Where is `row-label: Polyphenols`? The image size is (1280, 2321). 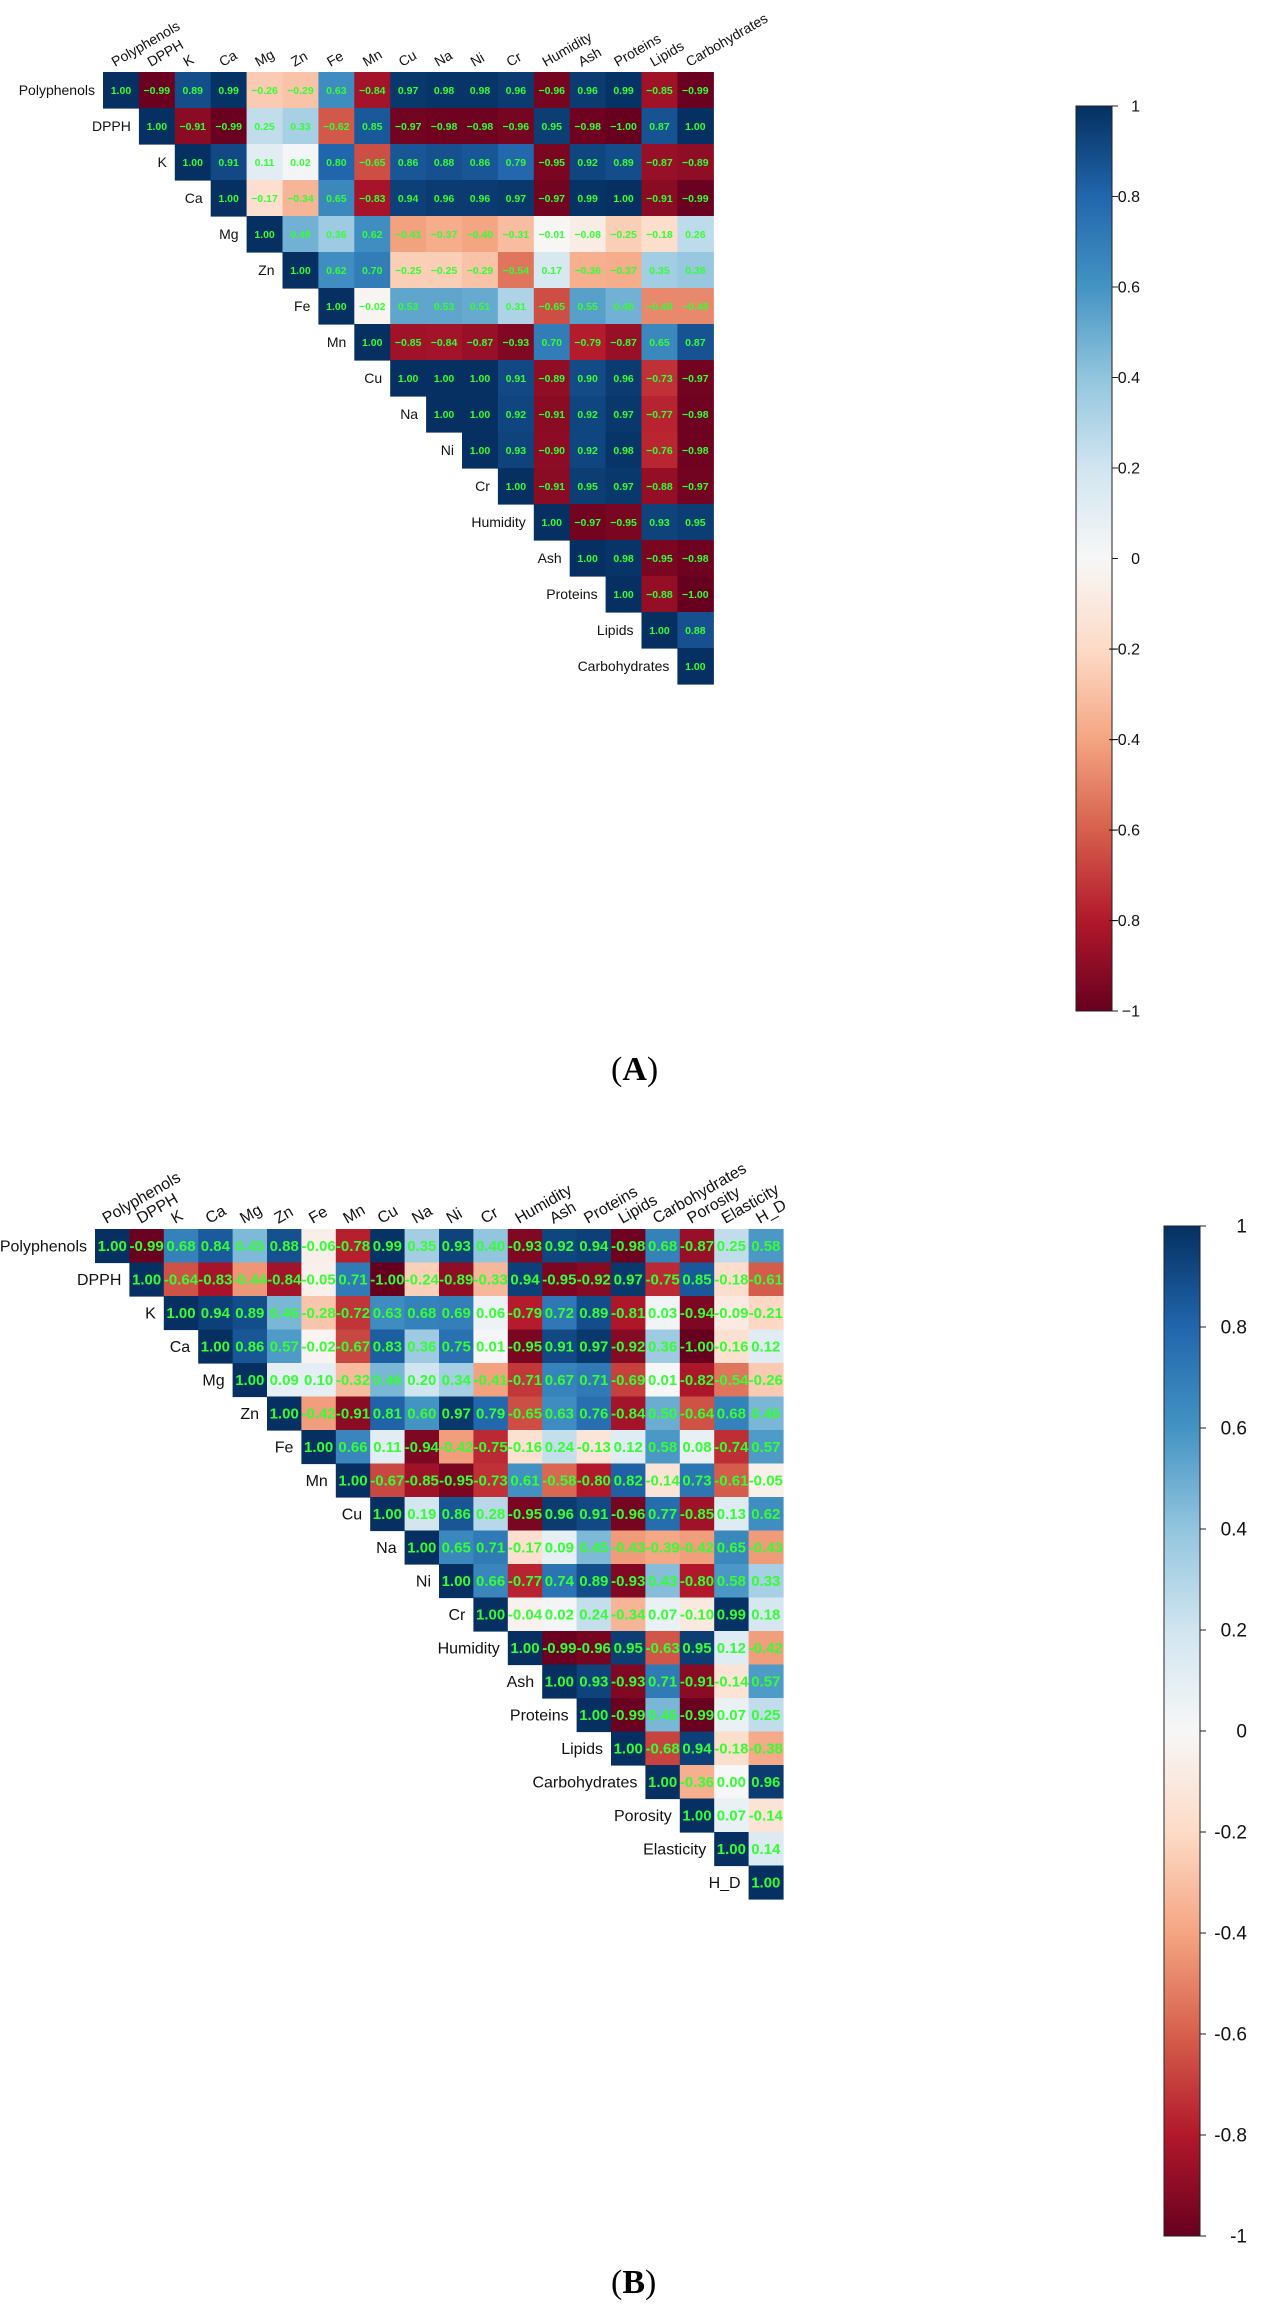 row-label: Polyphenols is located at coordinates (57, 90).